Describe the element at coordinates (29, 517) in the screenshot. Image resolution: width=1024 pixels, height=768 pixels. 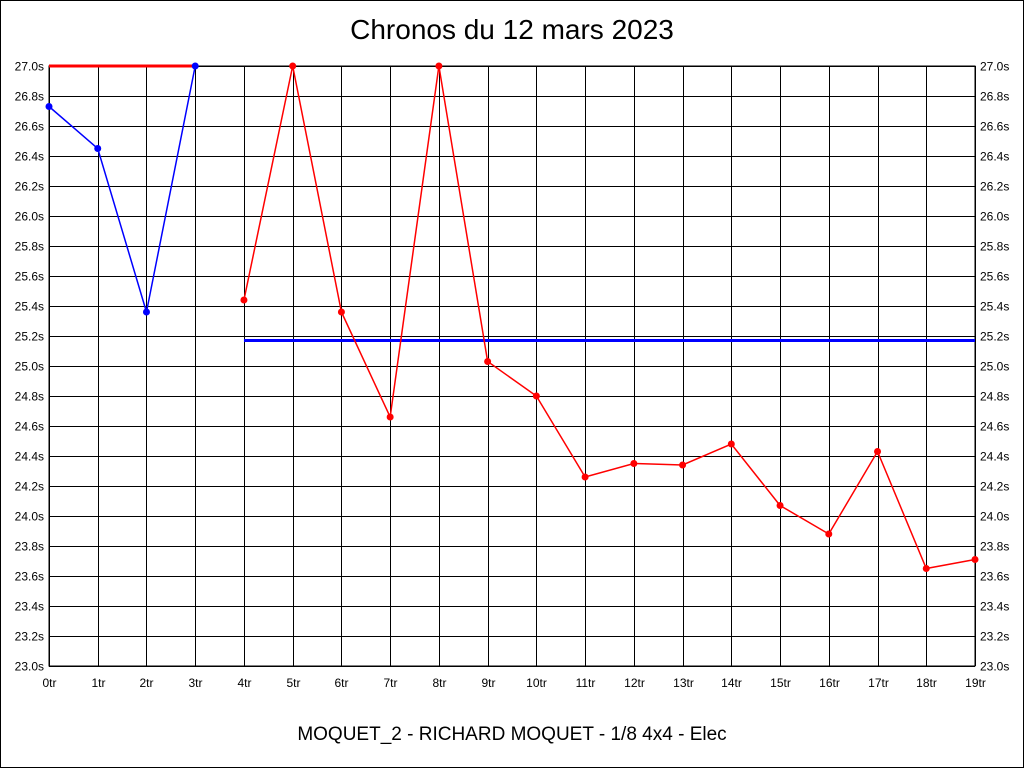
I see `y-tick-label-left: 24.0s` at that location.